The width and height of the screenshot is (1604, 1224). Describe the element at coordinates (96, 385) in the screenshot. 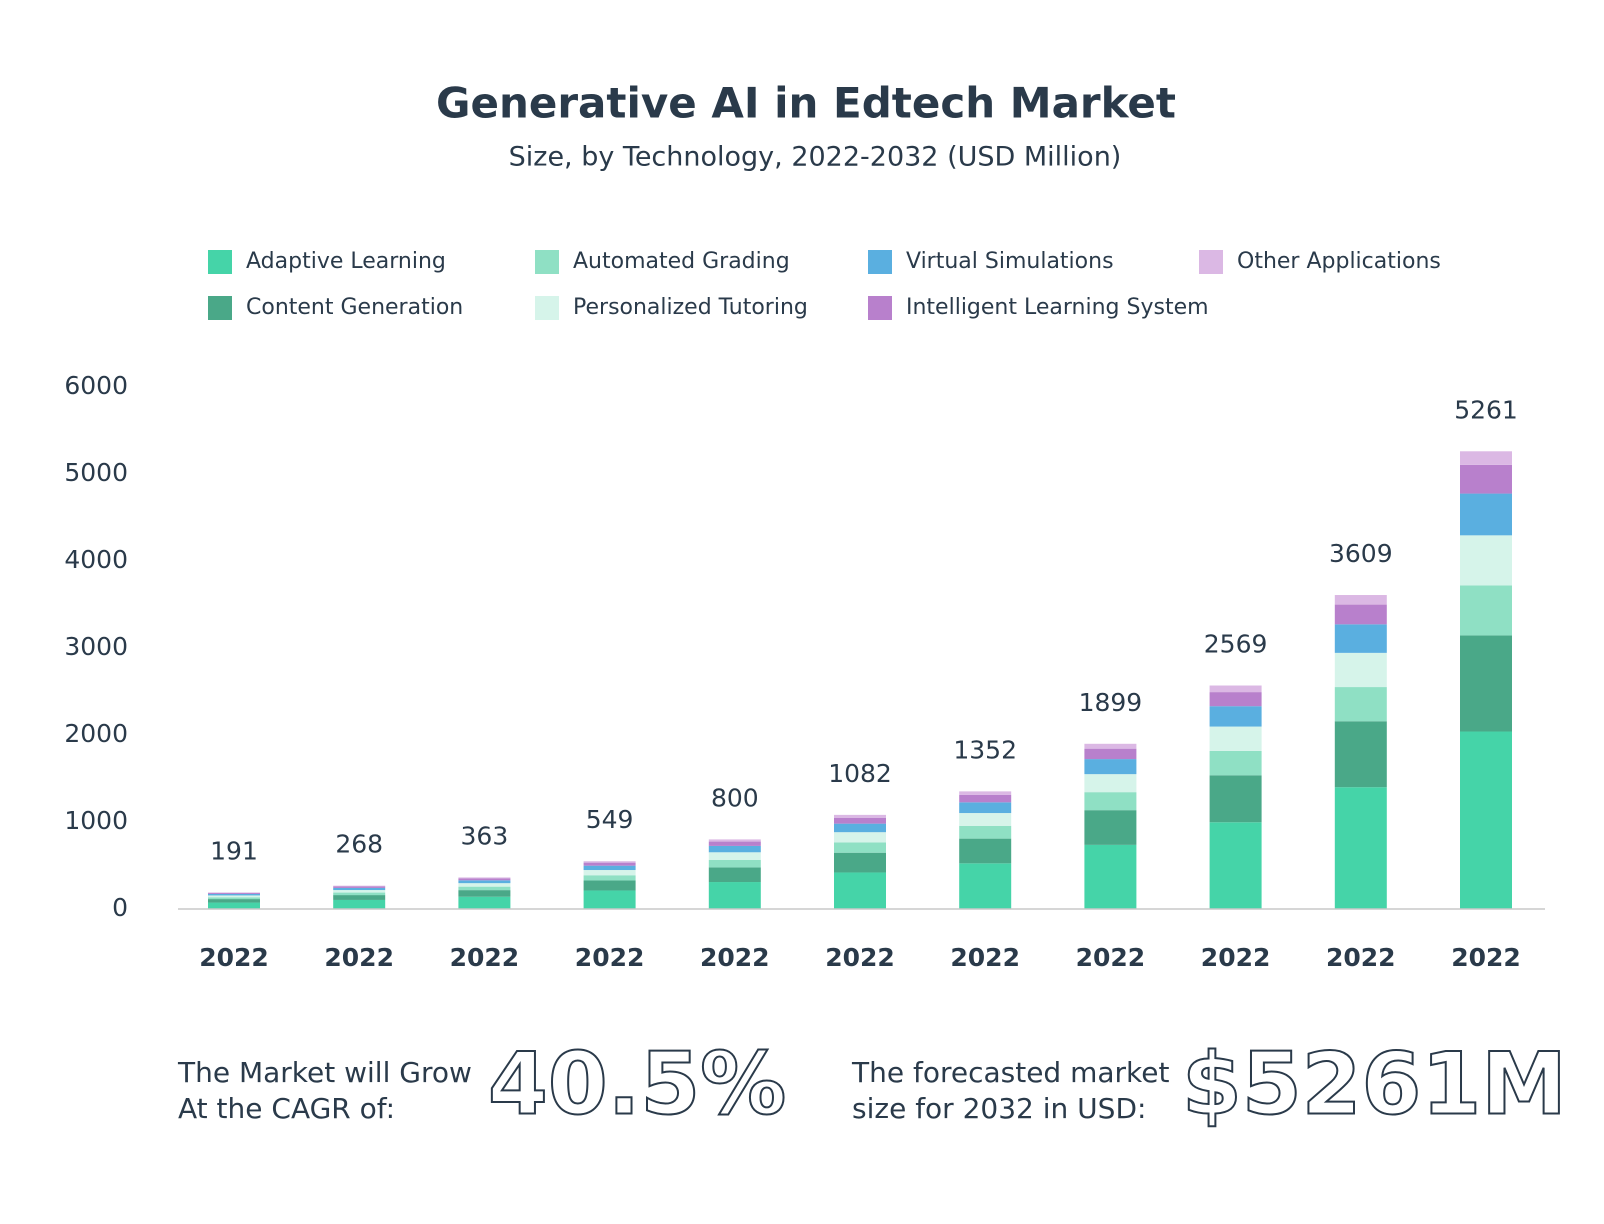

I see `y-tick-label: 6000` at that location.